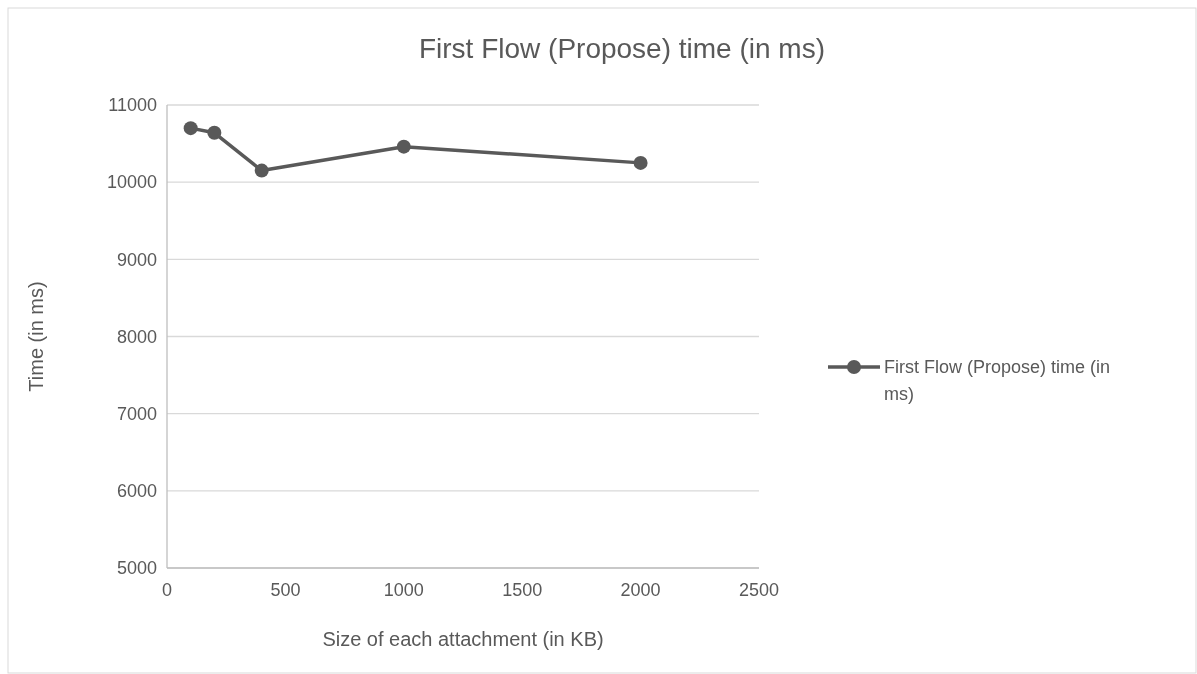 The height and width of the screenshot is (674, 1197). I want to click on x-tick-label: 2500, so click(759, 590).